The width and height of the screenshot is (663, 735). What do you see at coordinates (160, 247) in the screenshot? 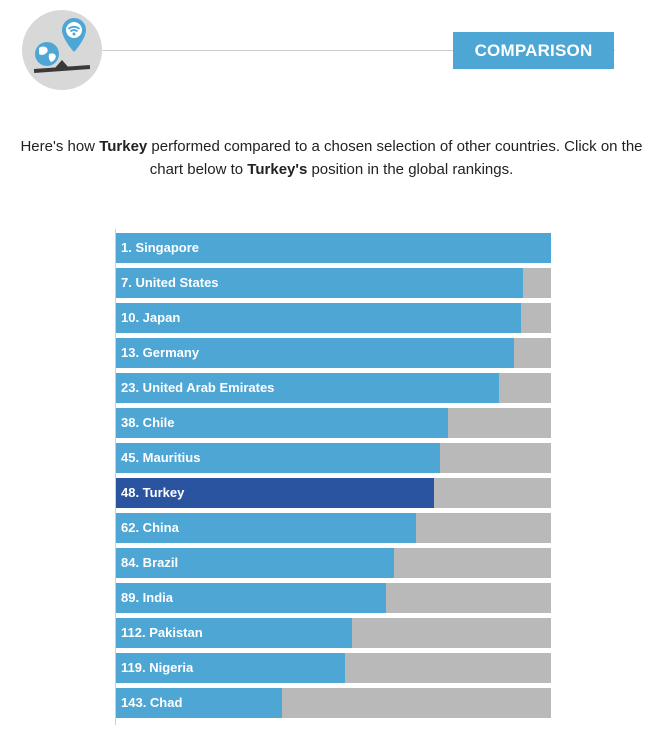
I see `bar-label: 1. Singapore` at bounding box center [160, 247].